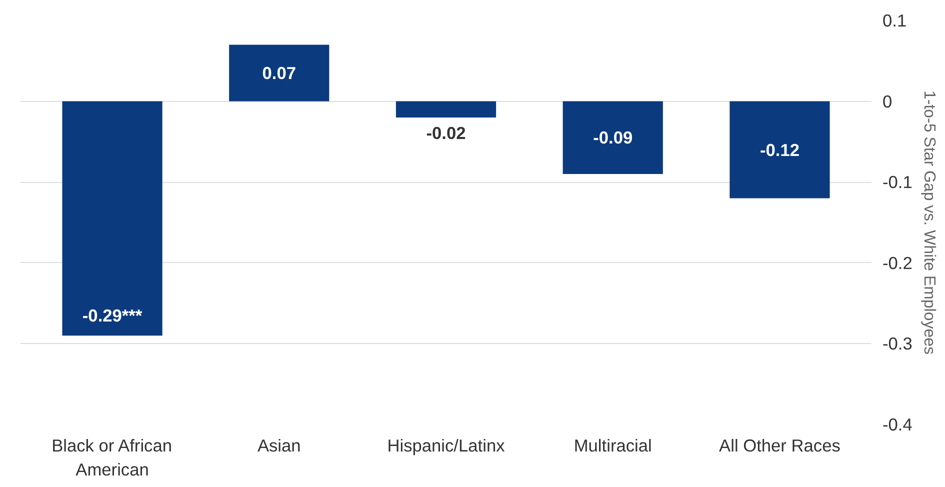 The width and height of the screenshot is (945, 487). I want to click on data-label: -0.09, so click(613, 138).